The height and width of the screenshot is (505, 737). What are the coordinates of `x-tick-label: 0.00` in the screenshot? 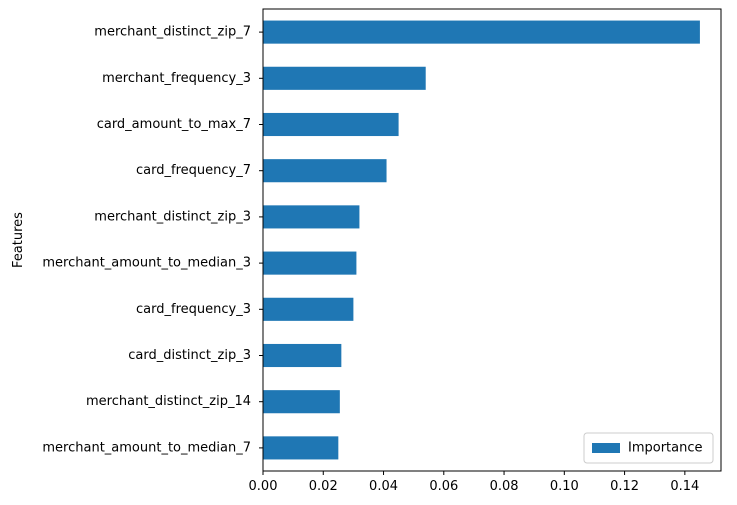 It's located at (263, 486).